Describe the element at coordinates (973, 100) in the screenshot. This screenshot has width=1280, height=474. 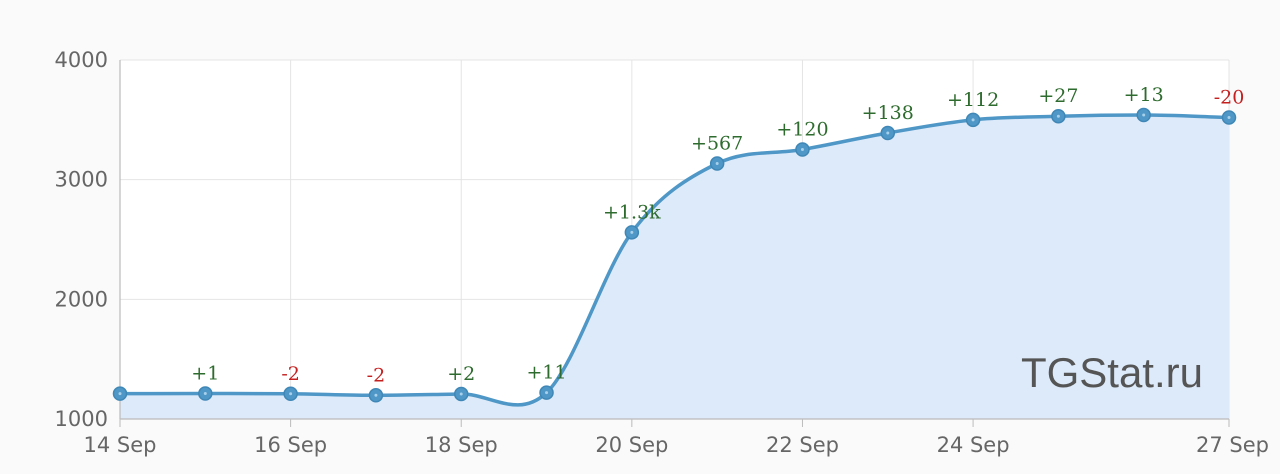
I see `data-label: +112` at that location.